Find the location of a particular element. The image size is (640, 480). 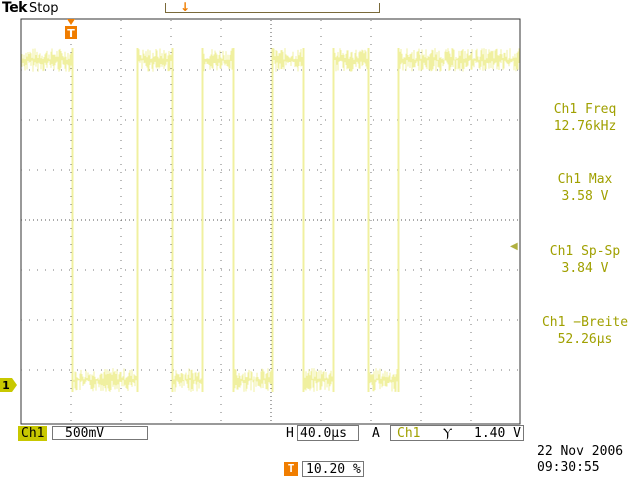

svg-text: 1 is located at coordinates (6, 385).